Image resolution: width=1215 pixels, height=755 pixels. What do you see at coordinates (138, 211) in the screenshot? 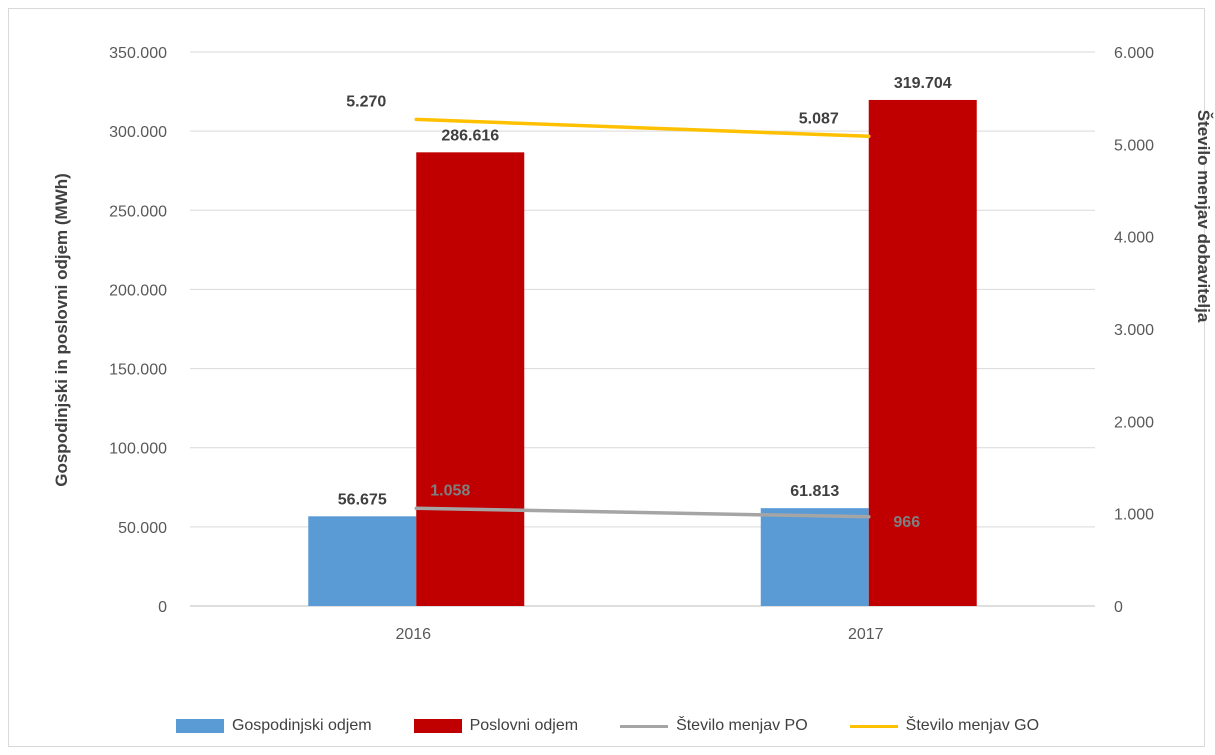
I see `left-tick-label: 250.000` at bounding box center [138, 211].